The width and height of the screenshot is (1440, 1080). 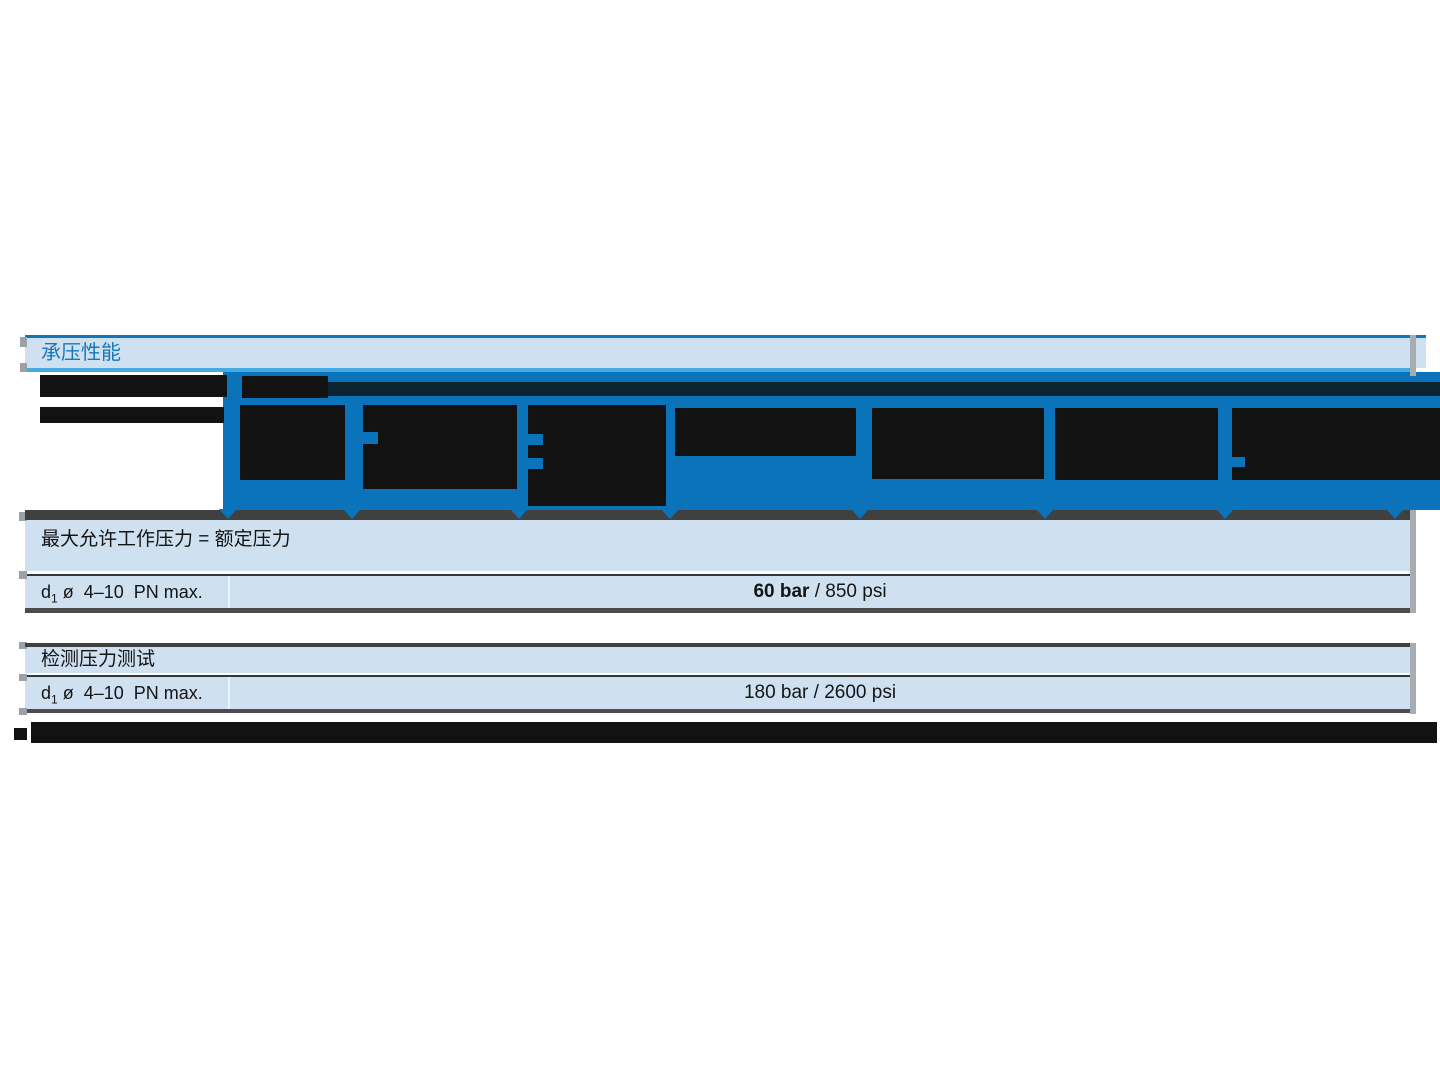 What do you see at coordinates (734, 732) in the screenshot?
I see `redacted-footnote-bar` at bounding box center [734, 732].